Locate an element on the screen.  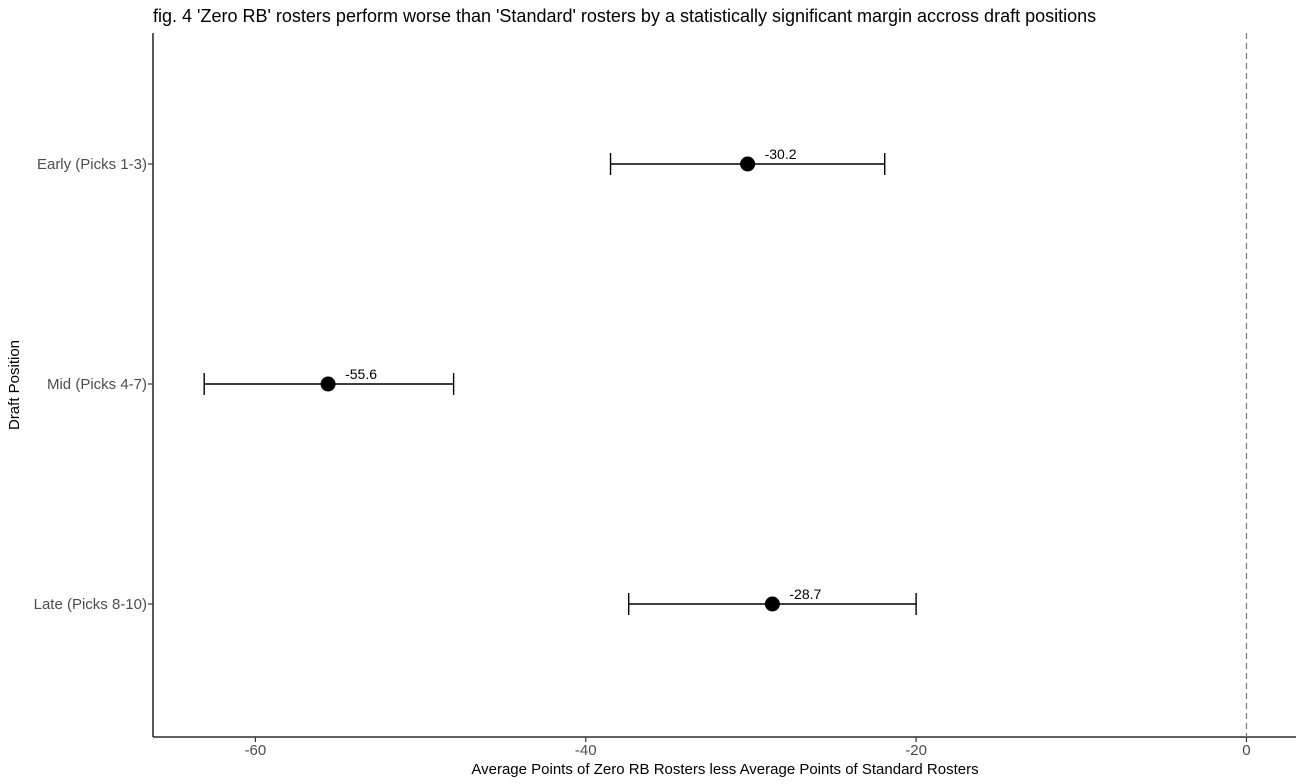
y-tick-label: Early (Picks 1-3) is located at coordinates (92, 164).